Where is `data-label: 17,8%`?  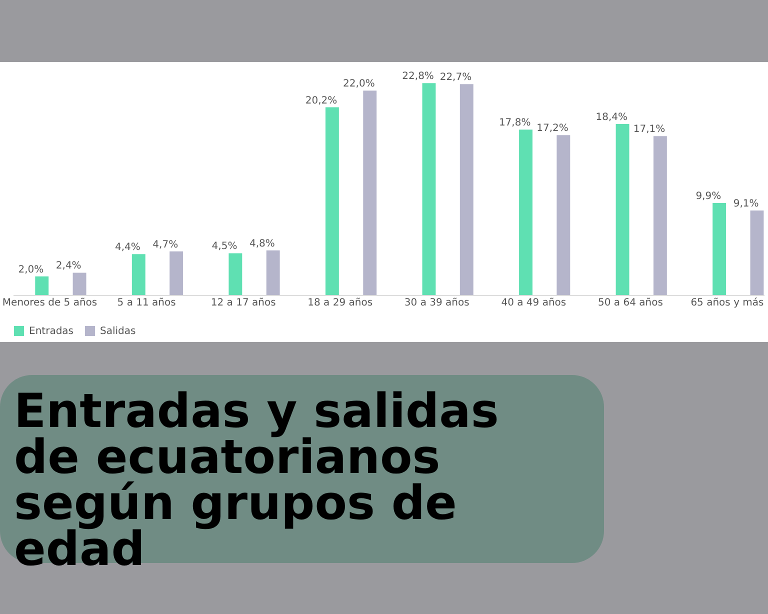 data-label: 17,8% is located at coordinates (514, 123).